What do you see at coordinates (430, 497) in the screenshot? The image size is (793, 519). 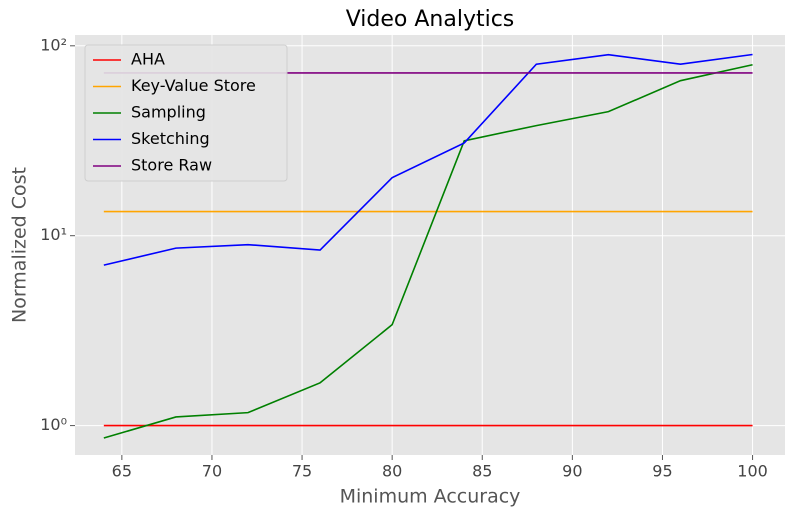 I see `x-axis-label: Minimum Accuracy` at bounding box center [430, 497].